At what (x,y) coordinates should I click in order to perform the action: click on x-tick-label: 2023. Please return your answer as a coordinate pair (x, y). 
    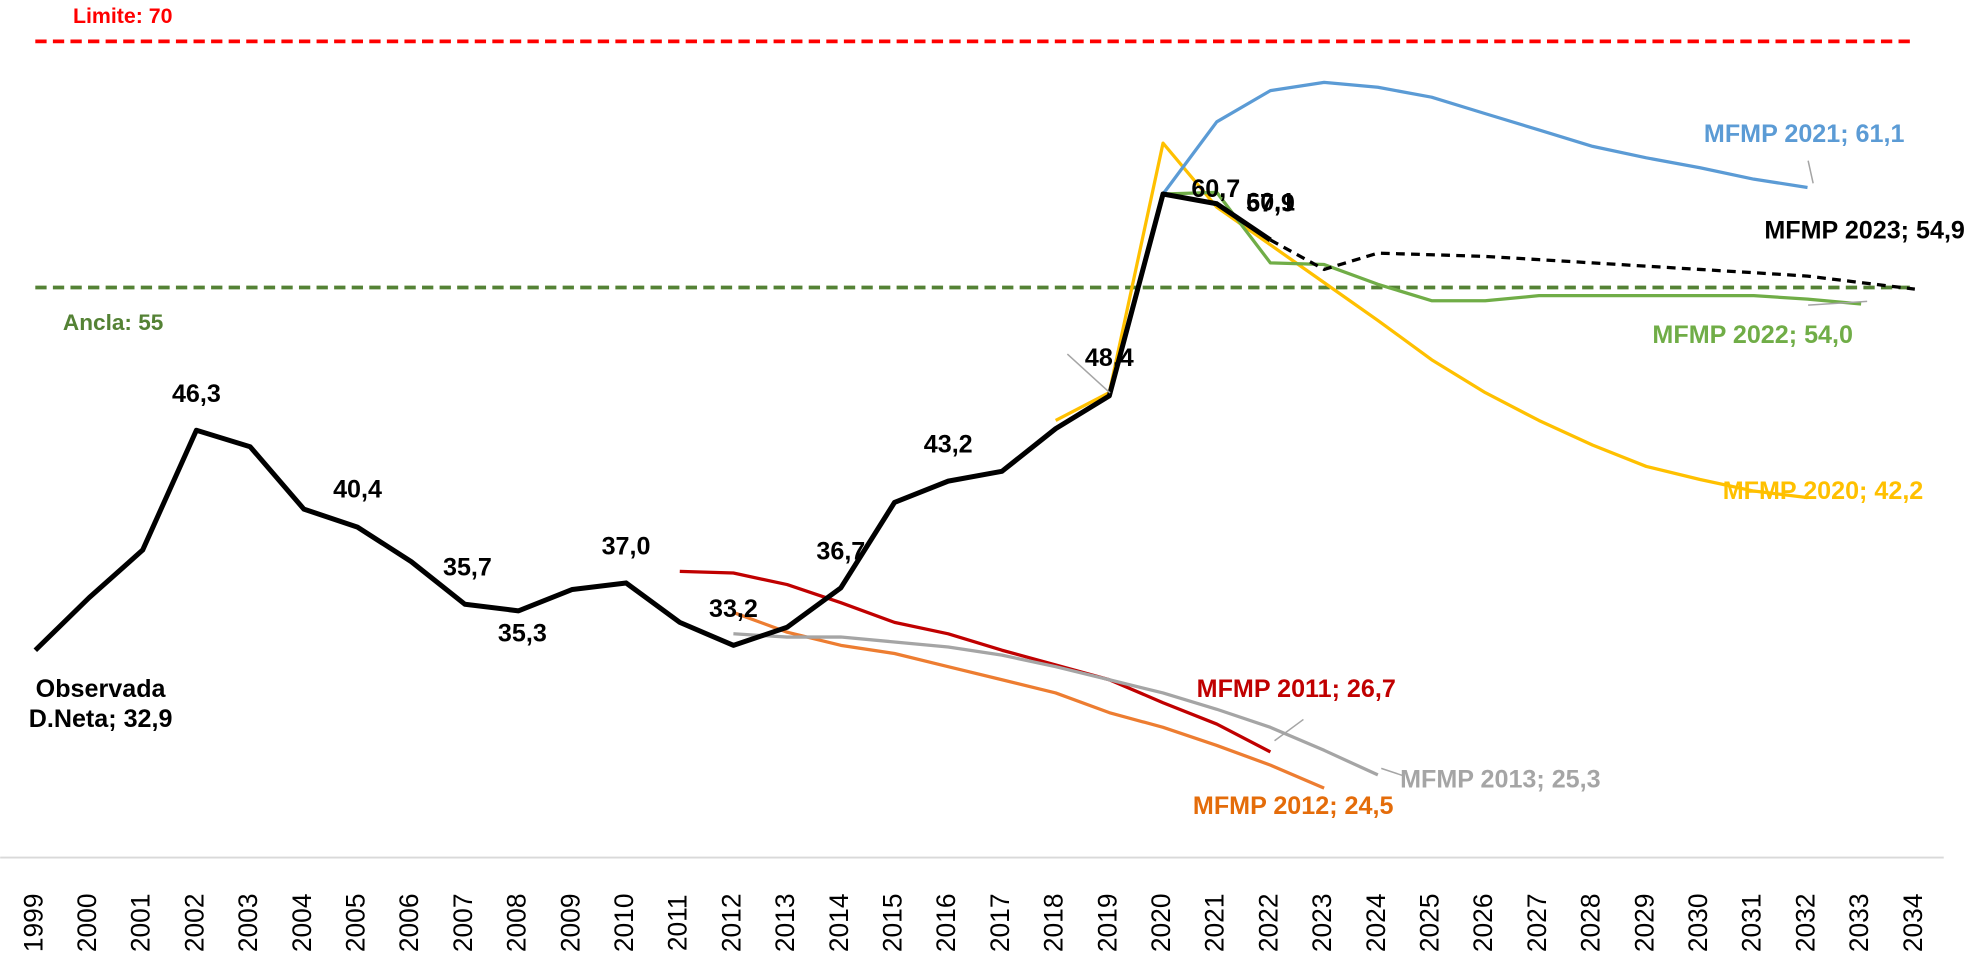
    Looking at the image, I should click on (1322, 923).